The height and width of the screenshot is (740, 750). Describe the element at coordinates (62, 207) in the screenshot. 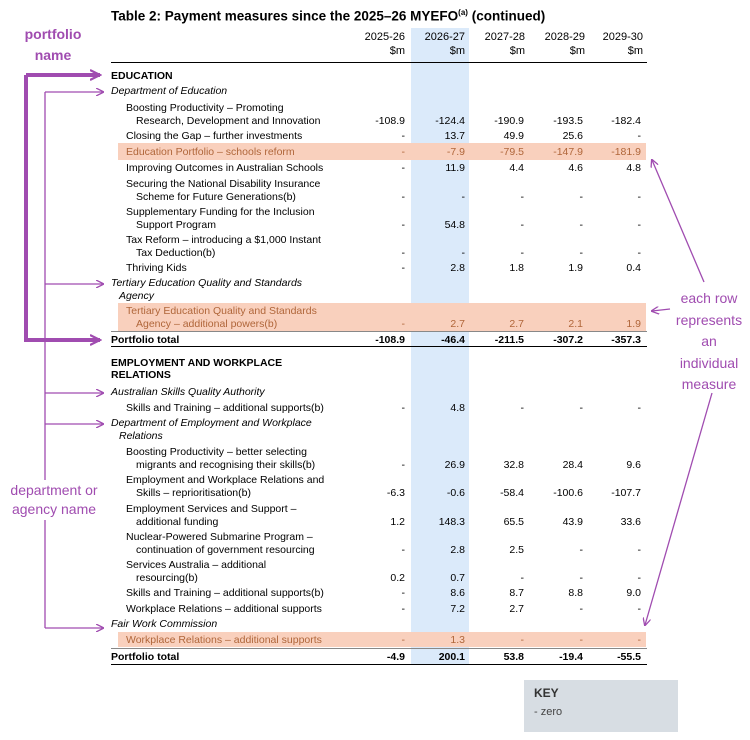

I see `portfolio-bracket-arrow` at that location.